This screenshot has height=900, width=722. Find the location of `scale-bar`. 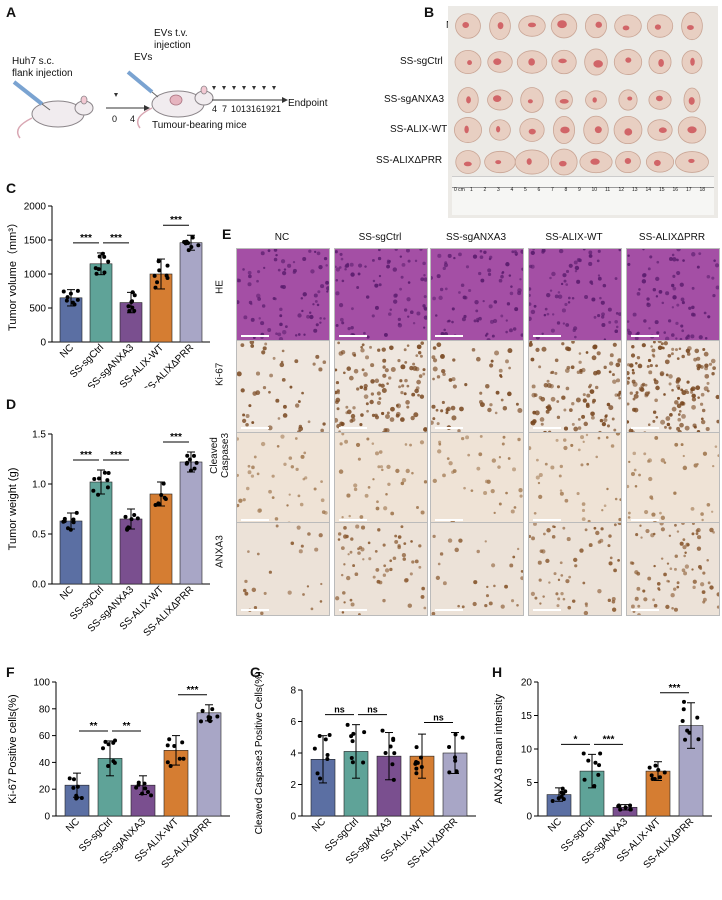

scale-bar is located at coordinates (547, 610).